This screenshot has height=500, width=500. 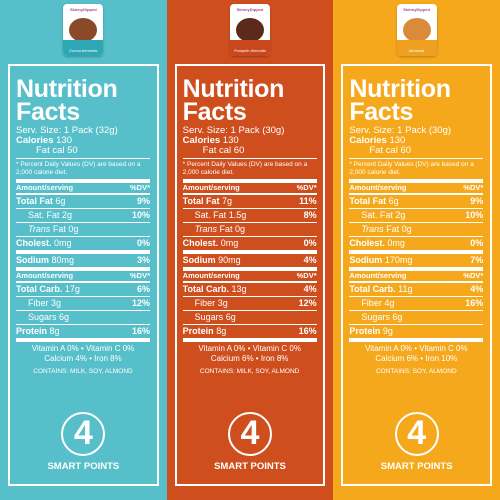 I want to click on sodium-dv: 7%, so click(x=477, y=260).